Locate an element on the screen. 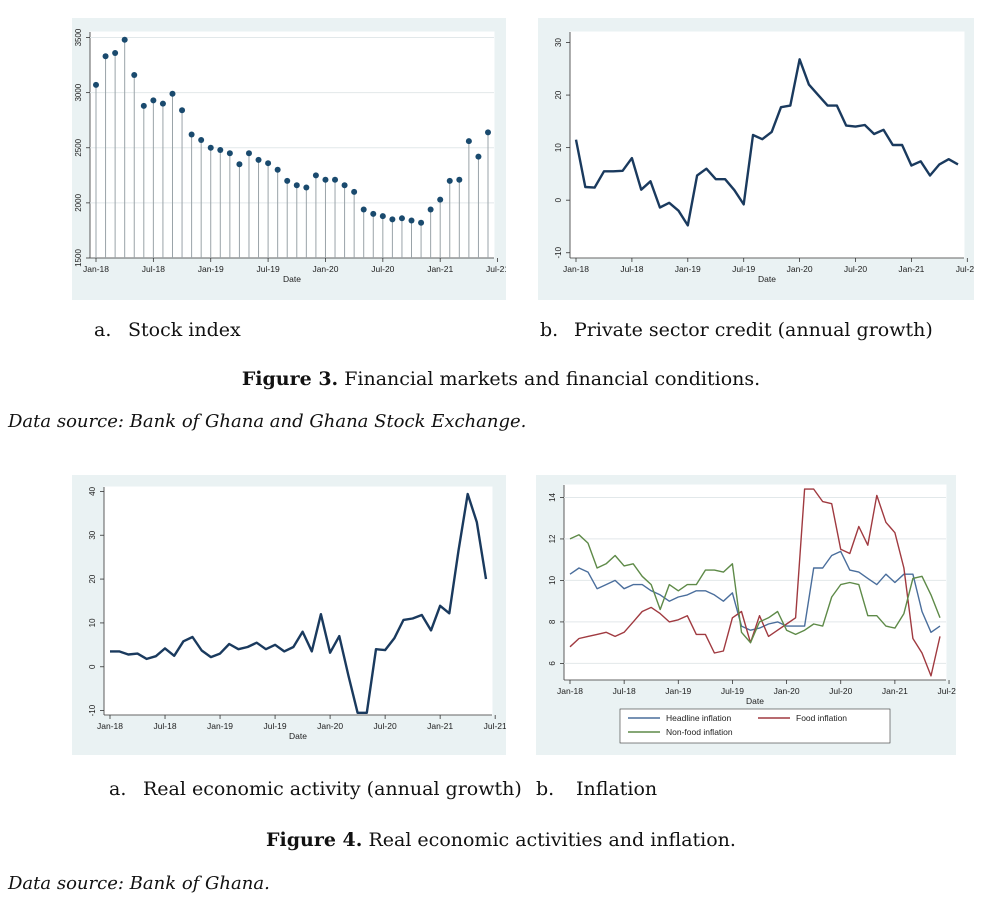 Image resolution: width=1002 pixels, height=903 pixels. subcaption-text: Inflation is located at coordinates (617, 789).